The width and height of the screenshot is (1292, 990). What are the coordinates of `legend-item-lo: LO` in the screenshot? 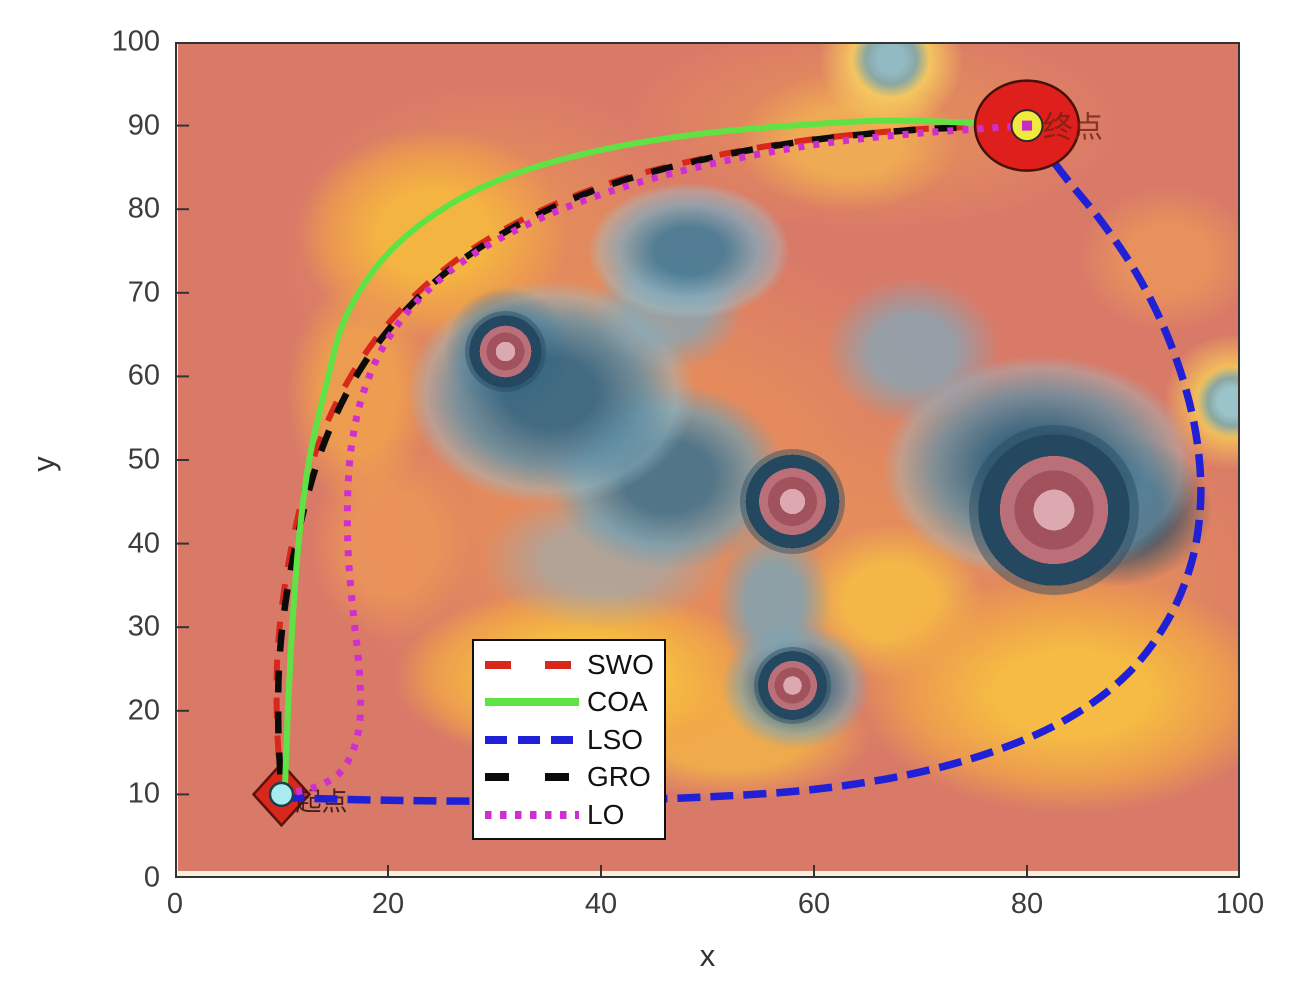 It's located at (574, 815).